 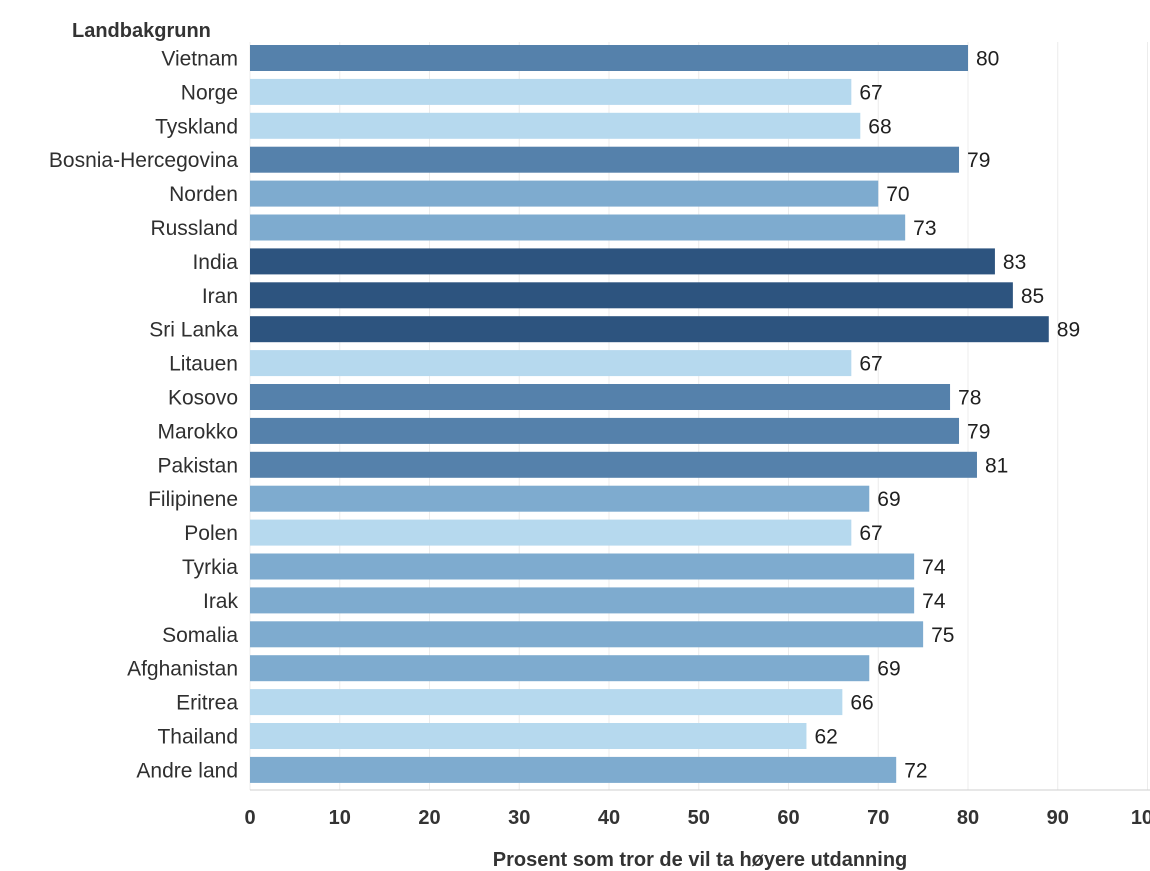 I want to click on category-label: Russland, so click(x=194, y=228).